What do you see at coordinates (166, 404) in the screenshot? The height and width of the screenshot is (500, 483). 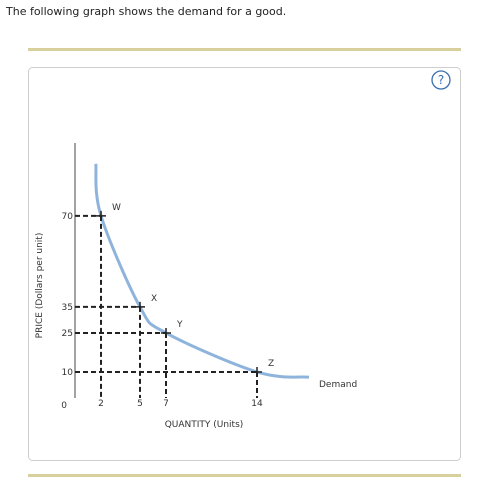 I see `x-tick-label: 7` at bounding box center [166, 404].